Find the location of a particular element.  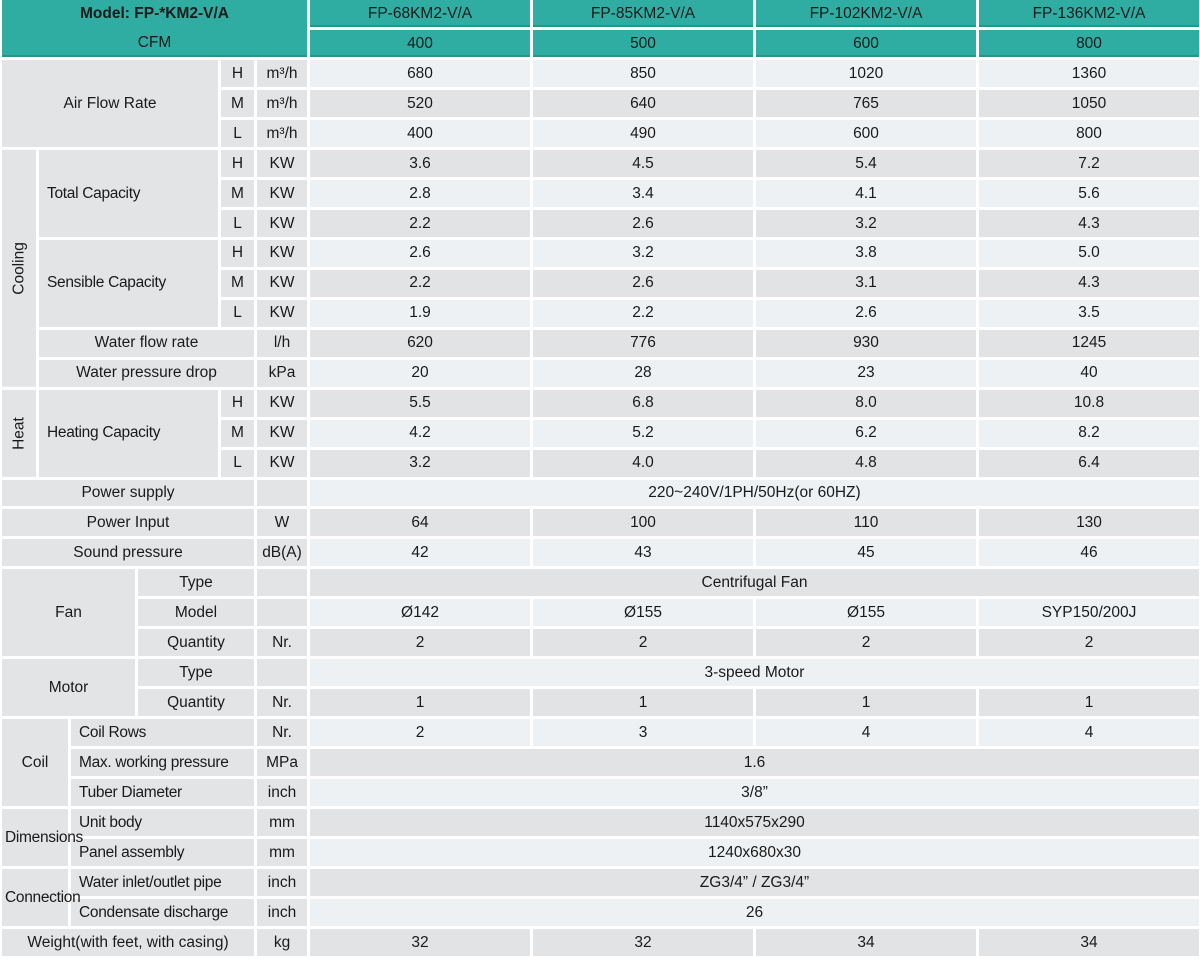

row-label-fan-type: Type is located at coordinates (196, 583).